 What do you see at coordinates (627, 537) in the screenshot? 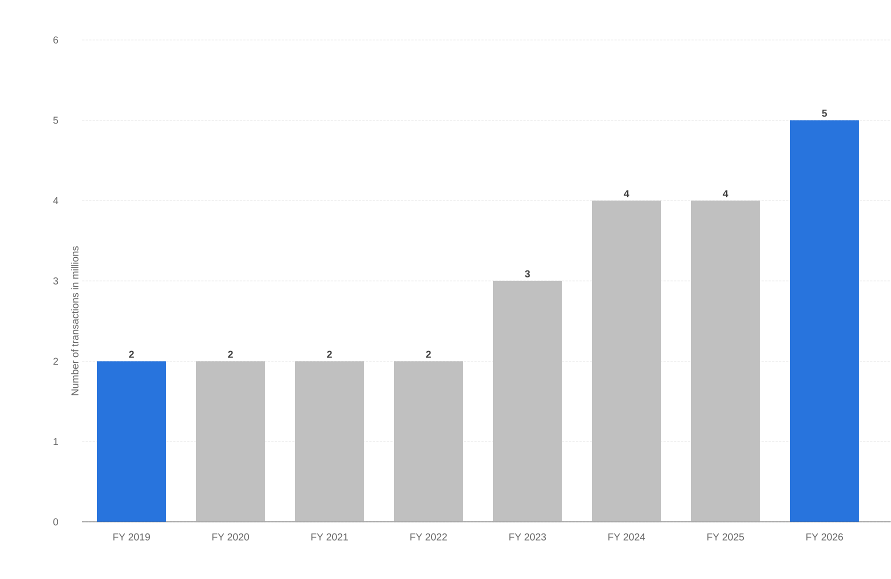
I see `x-tick-label: FY 2024` at bounding box center [627, 537].